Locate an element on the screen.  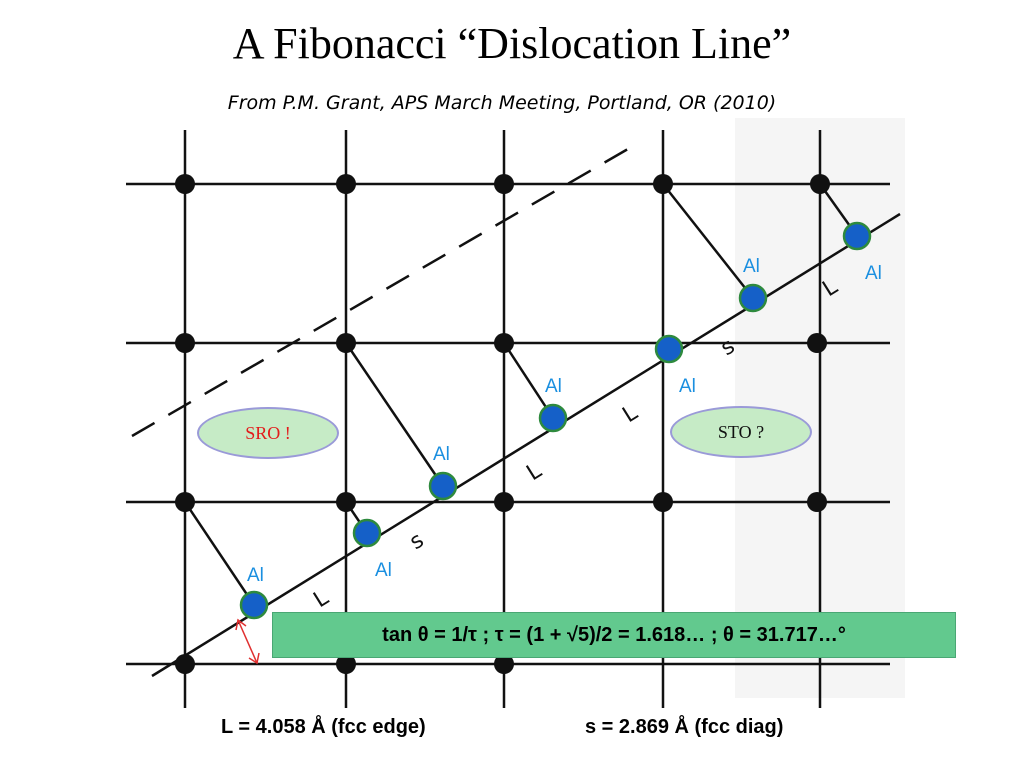
sto-label: STO ? is located at coordinates (741, 431).